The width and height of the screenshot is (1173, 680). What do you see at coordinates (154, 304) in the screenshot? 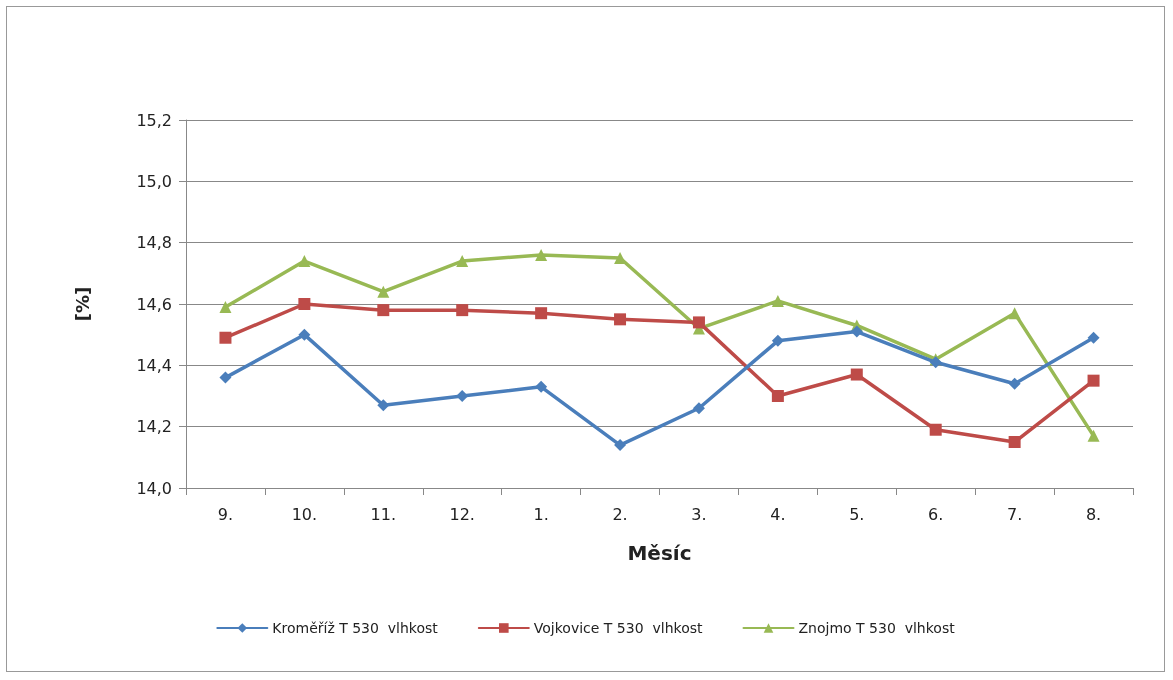
I see `y-tick-label: 14,6` at bounding box center [154, 304].